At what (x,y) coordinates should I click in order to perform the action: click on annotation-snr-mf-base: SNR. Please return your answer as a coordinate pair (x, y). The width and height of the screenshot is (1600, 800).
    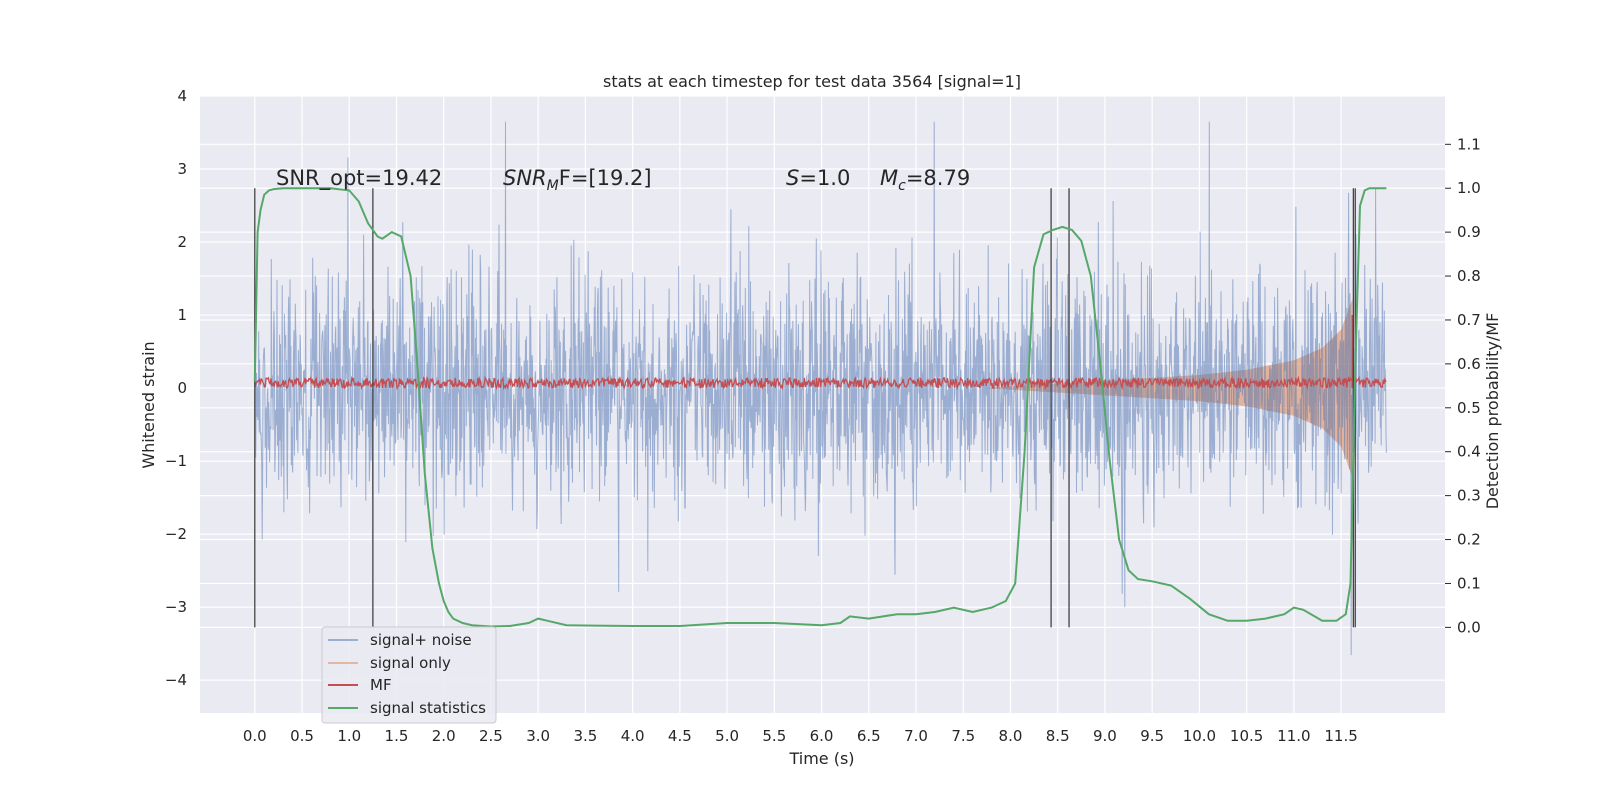
    Looking at the image, I should click on (525, 178).